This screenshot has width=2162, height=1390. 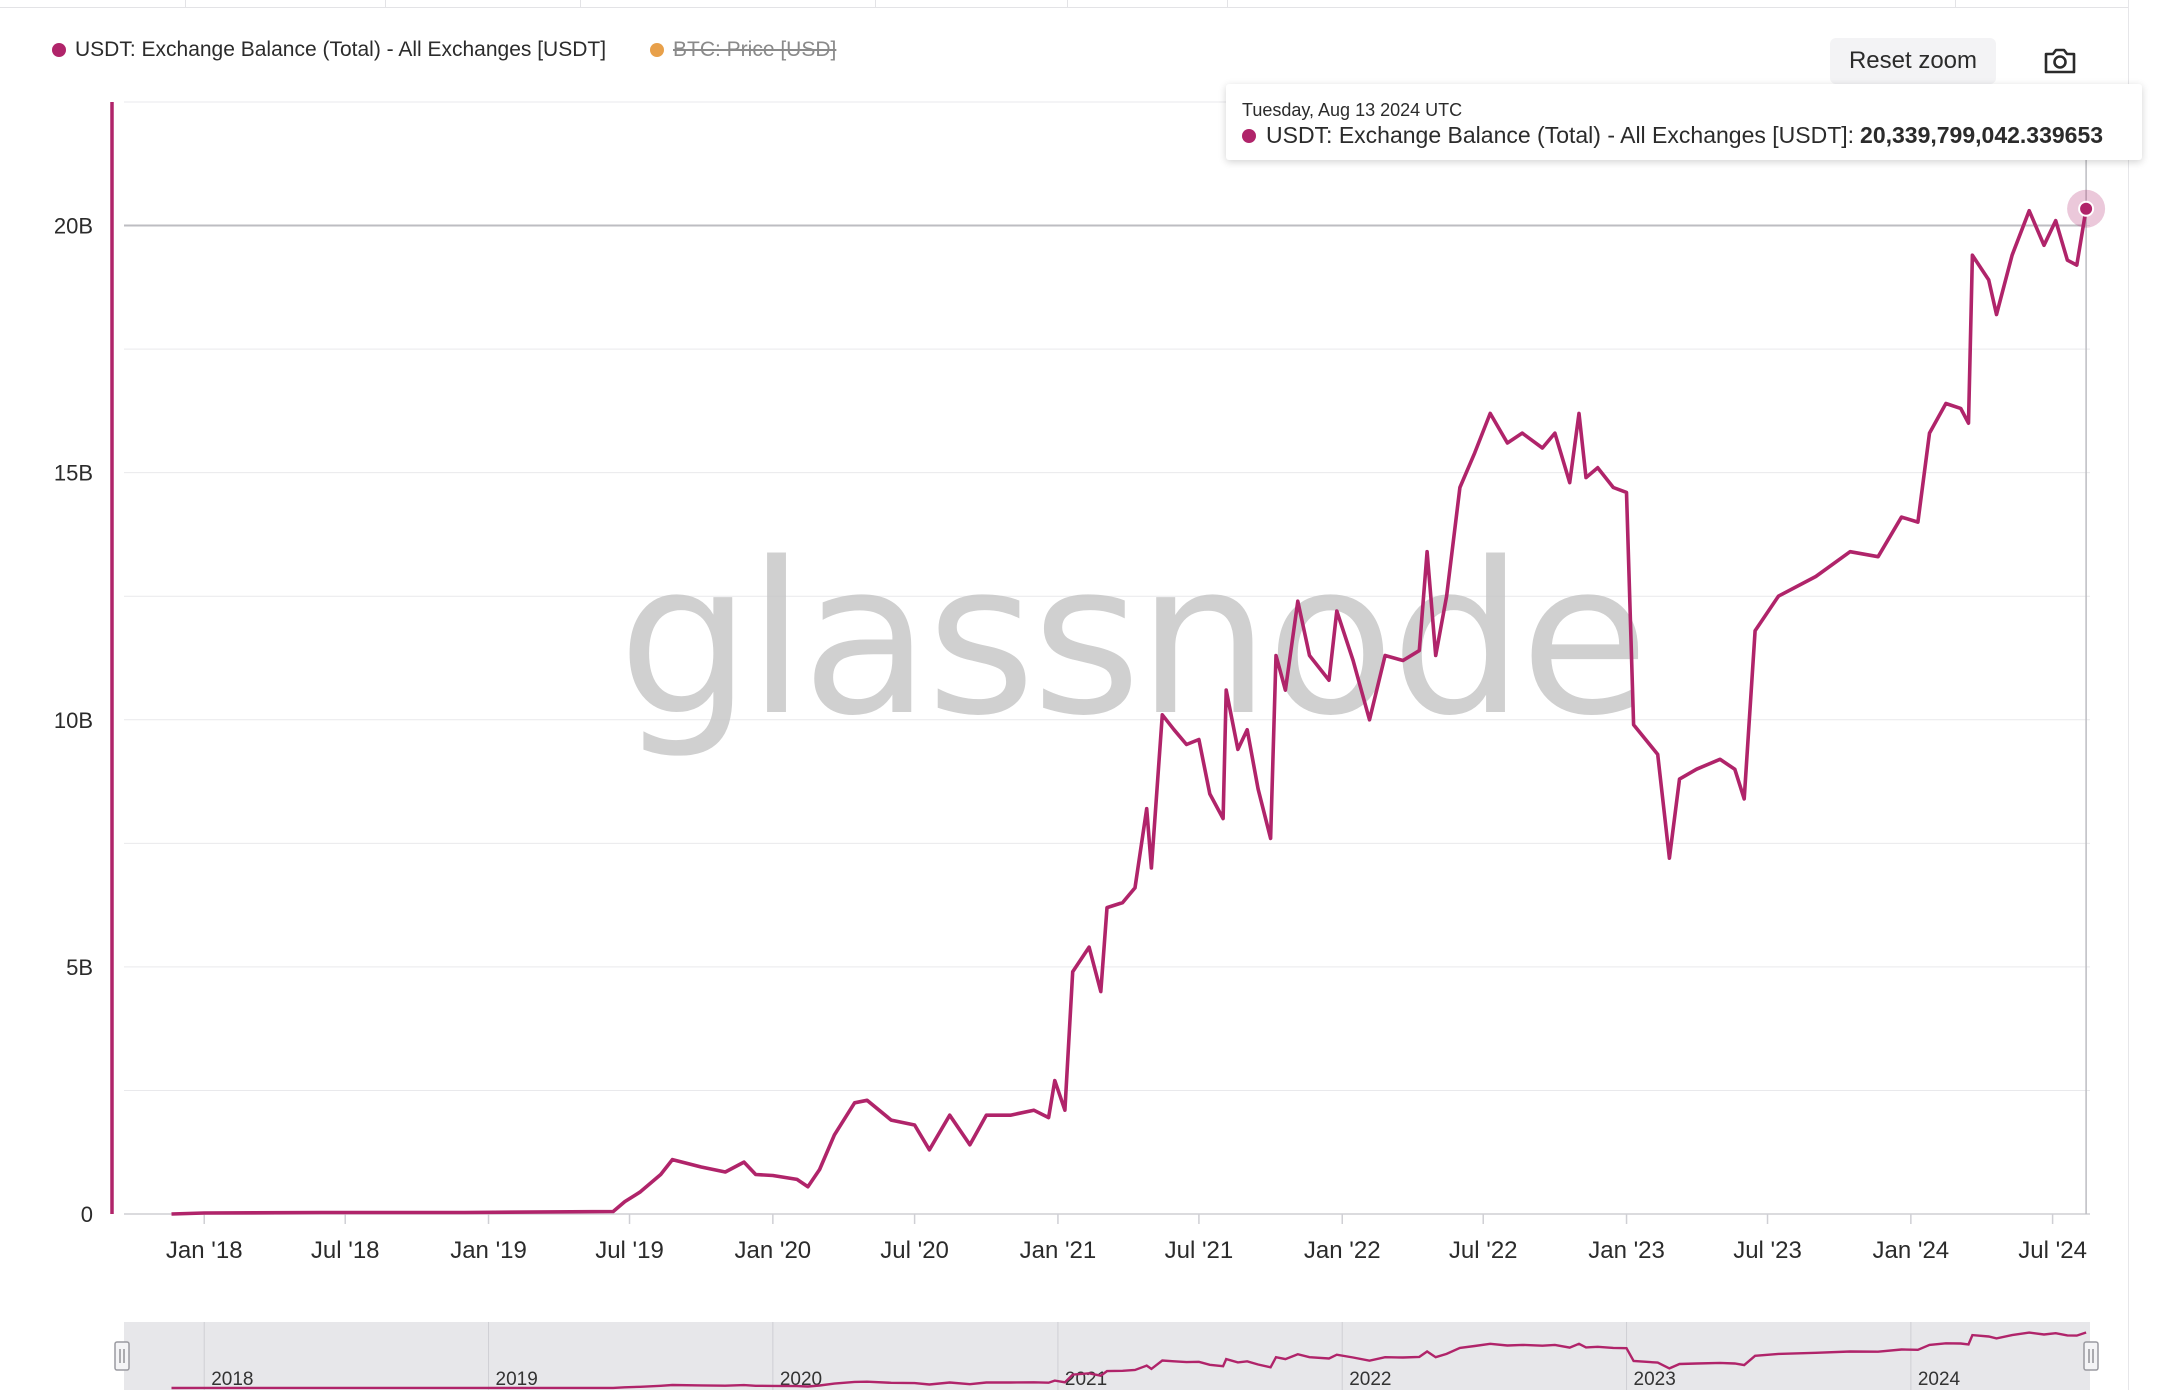 What do you see at coordinates (1064, 4) in the screenshot?
I see `top-tab-strip` at bounding box center [1064, 4].